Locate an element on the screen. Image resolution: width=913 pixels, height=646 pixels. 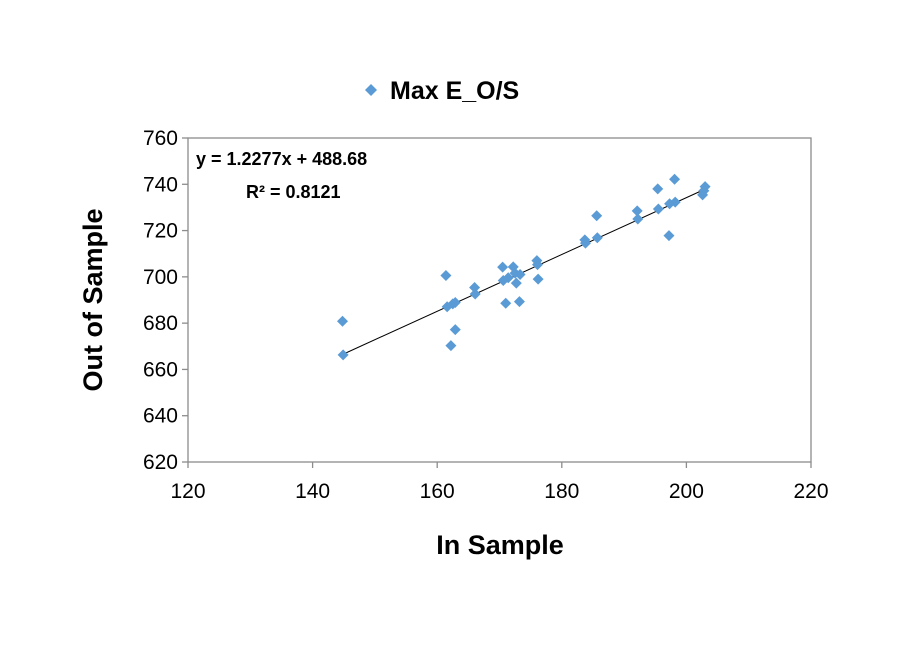
trendline is located at coordinates (524, 271).